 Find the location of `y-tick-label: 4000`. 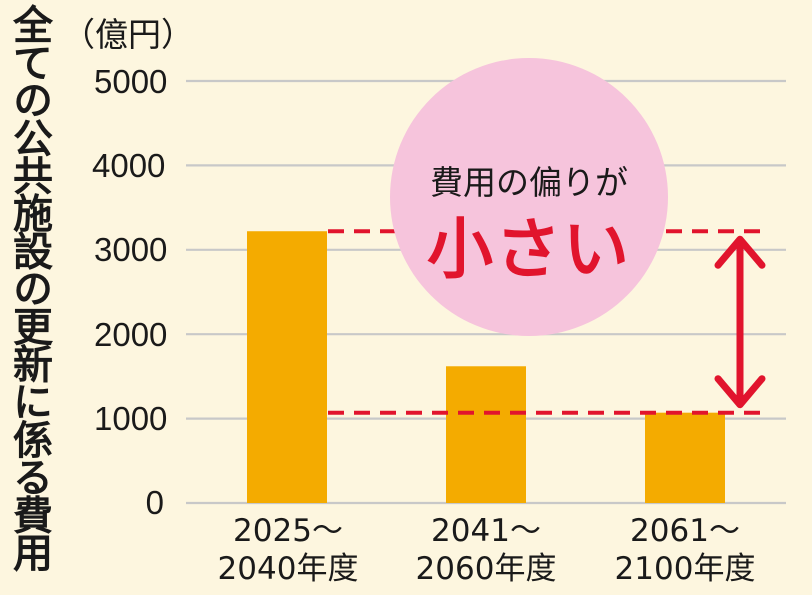

y-tick-label: 4000 is located at coordinates (129, 165).